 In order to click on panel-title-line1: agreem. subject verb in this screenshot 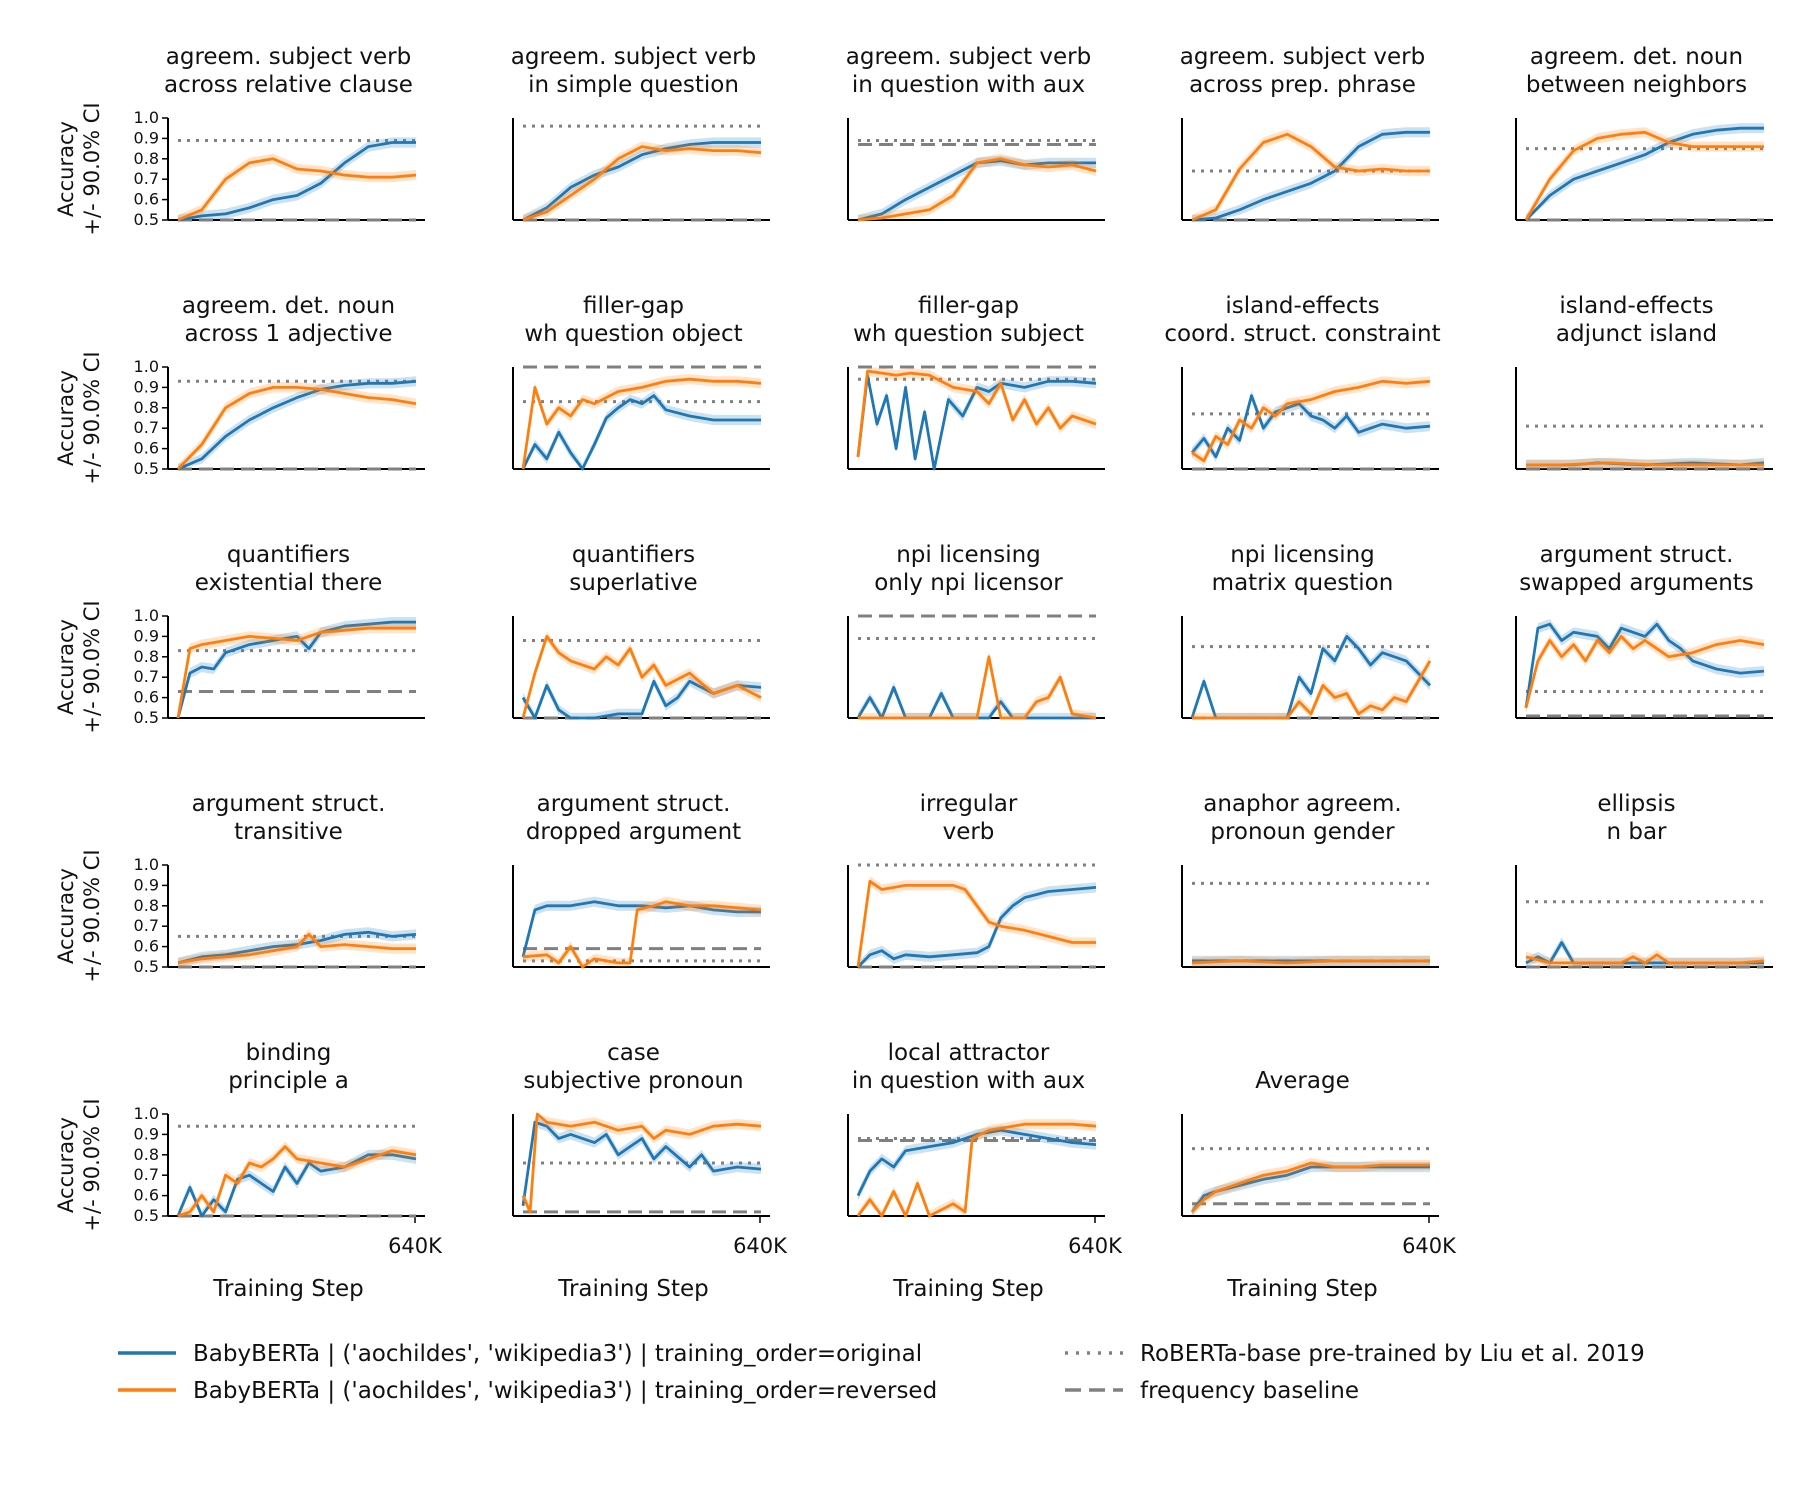, I will do `click(288, 57)`.